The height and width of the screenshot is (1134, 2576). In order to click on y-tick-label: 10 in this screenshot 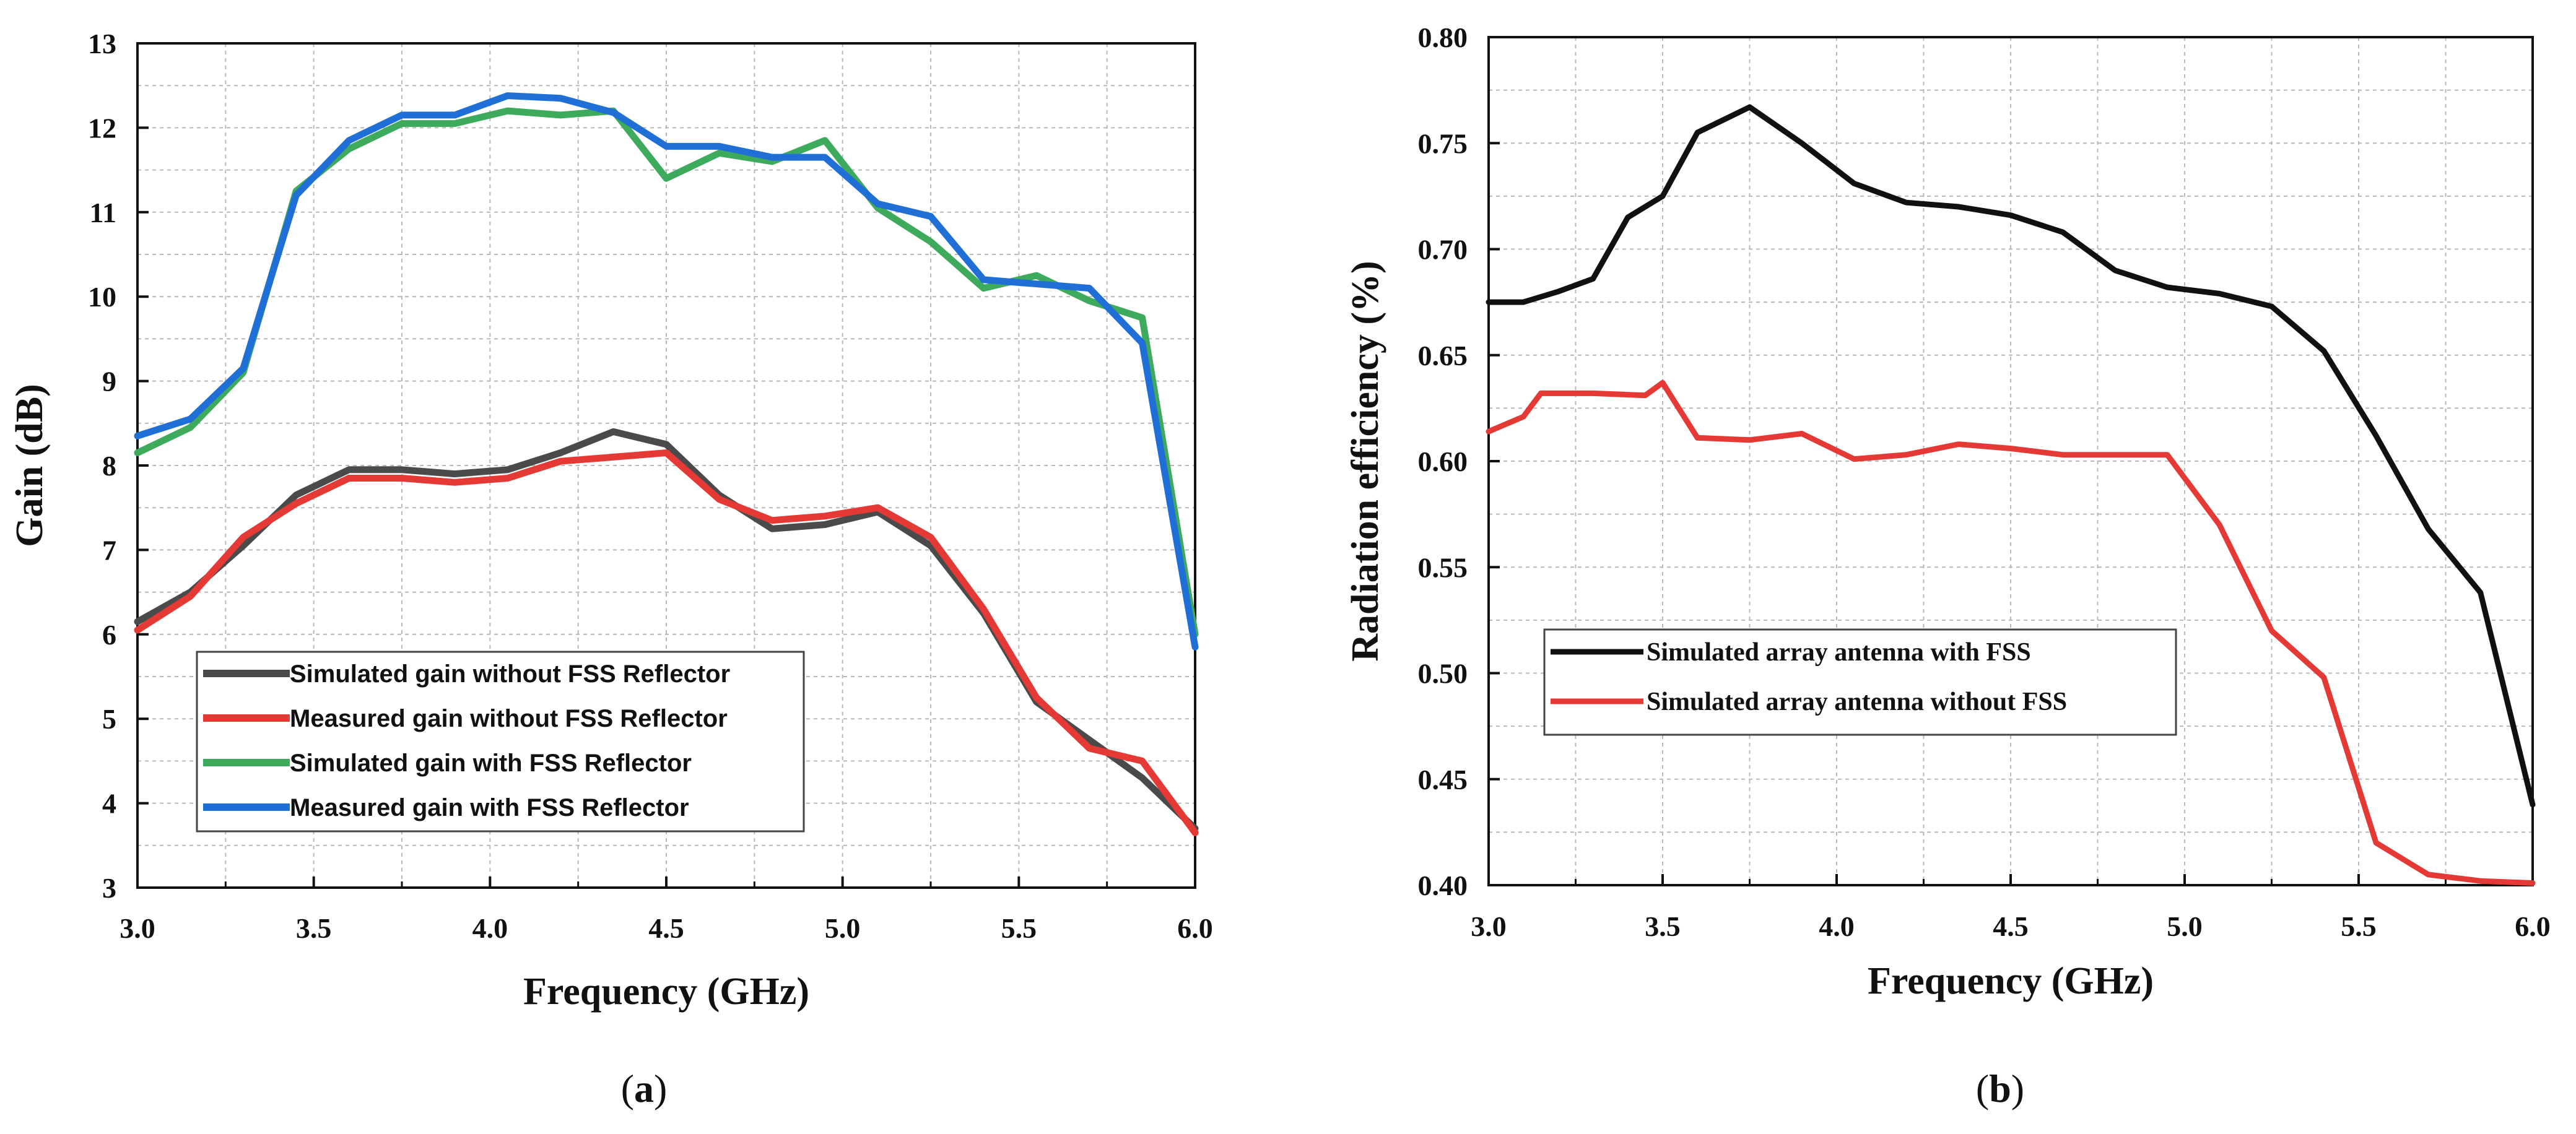, I will do `click(102, 297)`.